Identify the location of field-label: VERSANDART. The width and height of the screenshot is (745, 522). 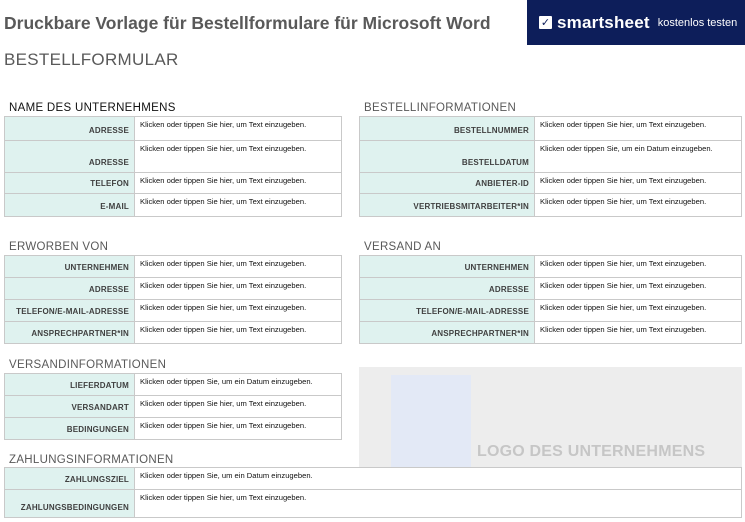
(69, 406).